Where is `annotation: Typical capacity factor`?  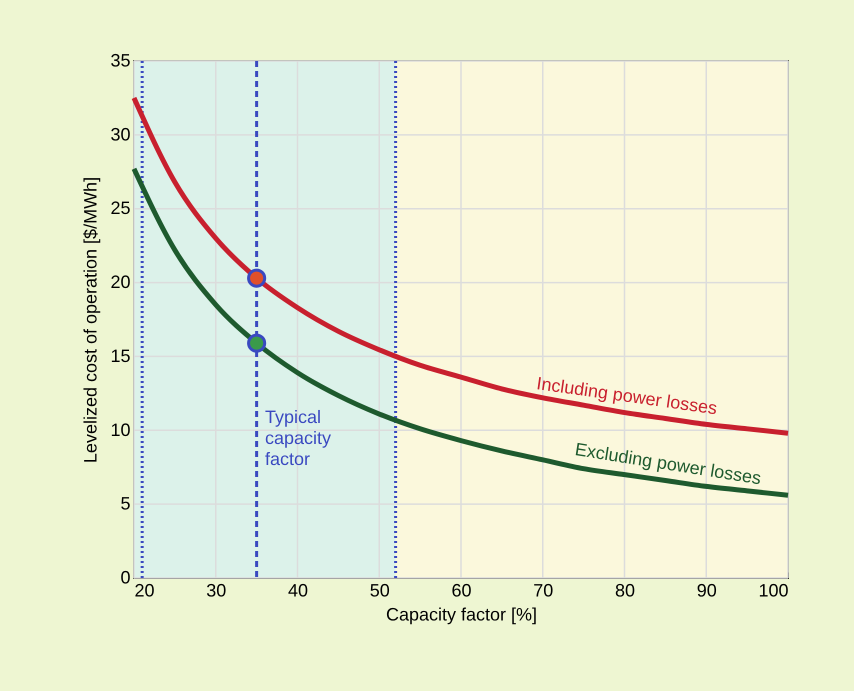
annotation: Typical capacity factor is located at coordinates (298, 438).